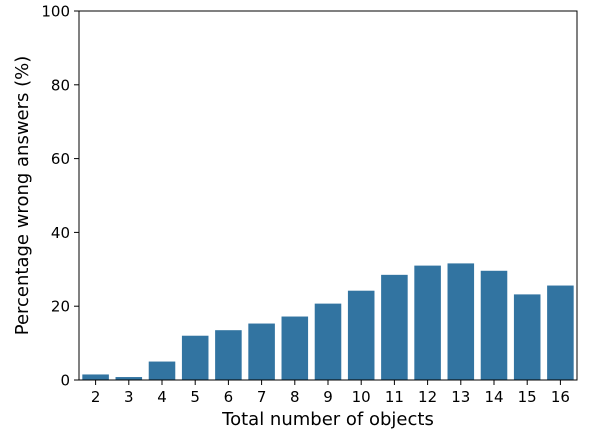  What do you see at coordinates (327, 419) in the screenshot?
I see `x-axis-label: Total number of objects` at bounding box center [327, 419].